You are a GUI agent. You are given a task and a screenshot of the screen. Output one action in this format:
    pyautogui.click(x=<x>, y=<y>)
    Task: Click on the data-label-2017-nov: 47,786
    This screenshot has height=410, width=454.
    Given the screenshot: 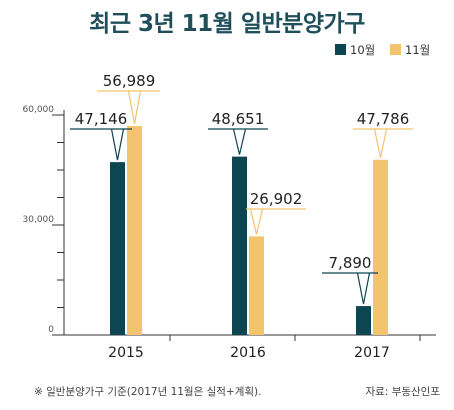 What is the action you would take?
    pyautogui.click(x=383, y=119)
    